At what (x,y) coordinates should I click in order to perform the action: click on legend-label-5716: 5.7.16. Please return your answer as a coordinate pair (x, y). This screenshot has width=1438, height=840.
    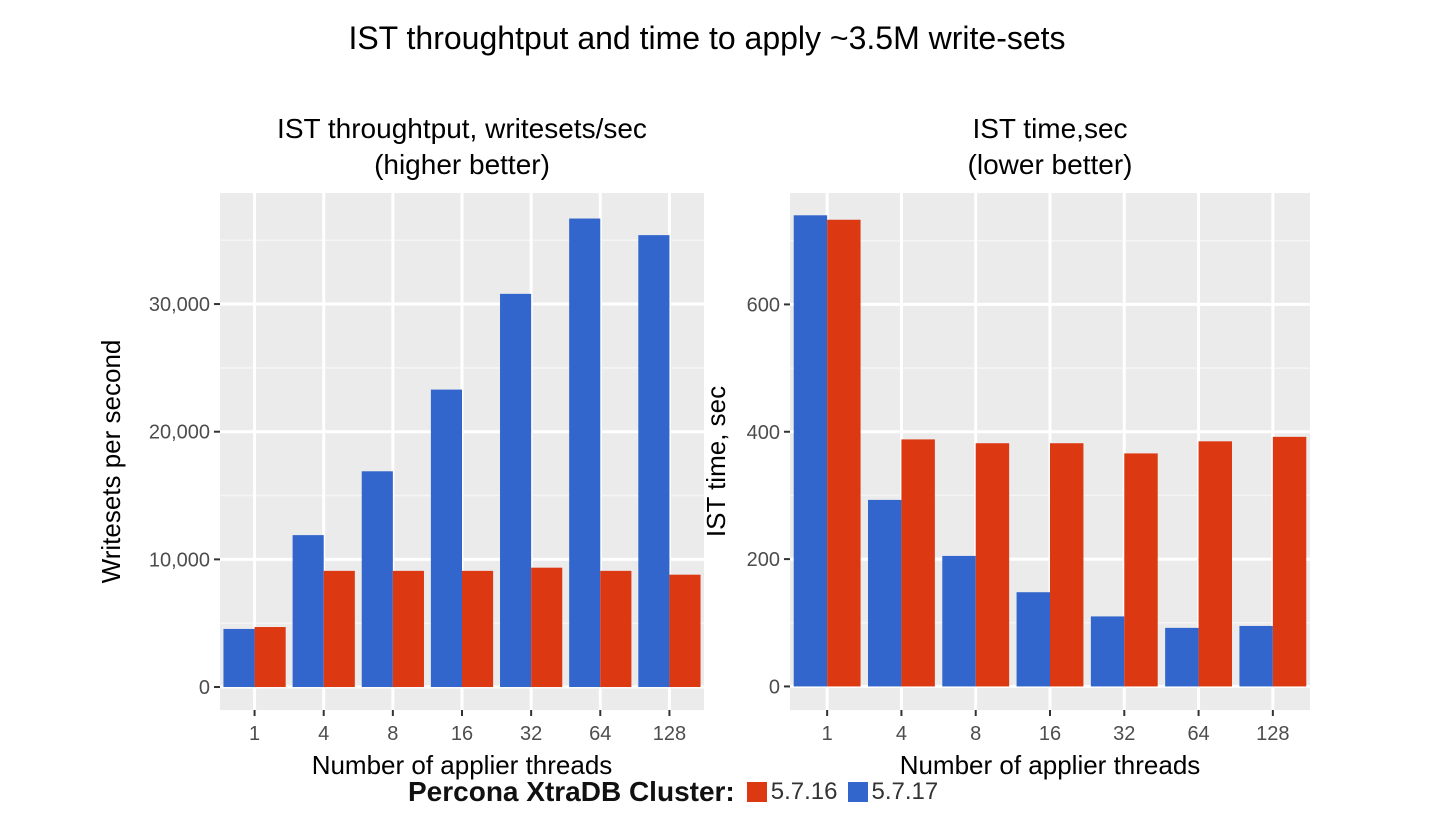
    Looking at the image, I should click on (804, 791).